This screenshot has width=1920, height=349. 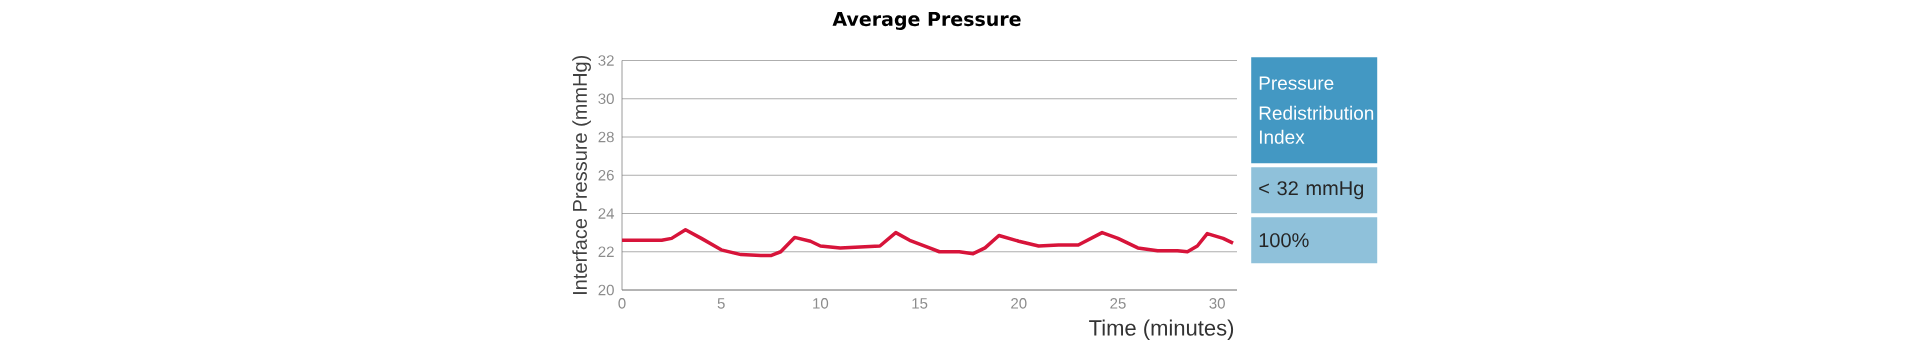 What do you see at coordinates (1118, 303) in the screenshot?
I see `x-tick-label: 25` at bounding box center [1118, 303].